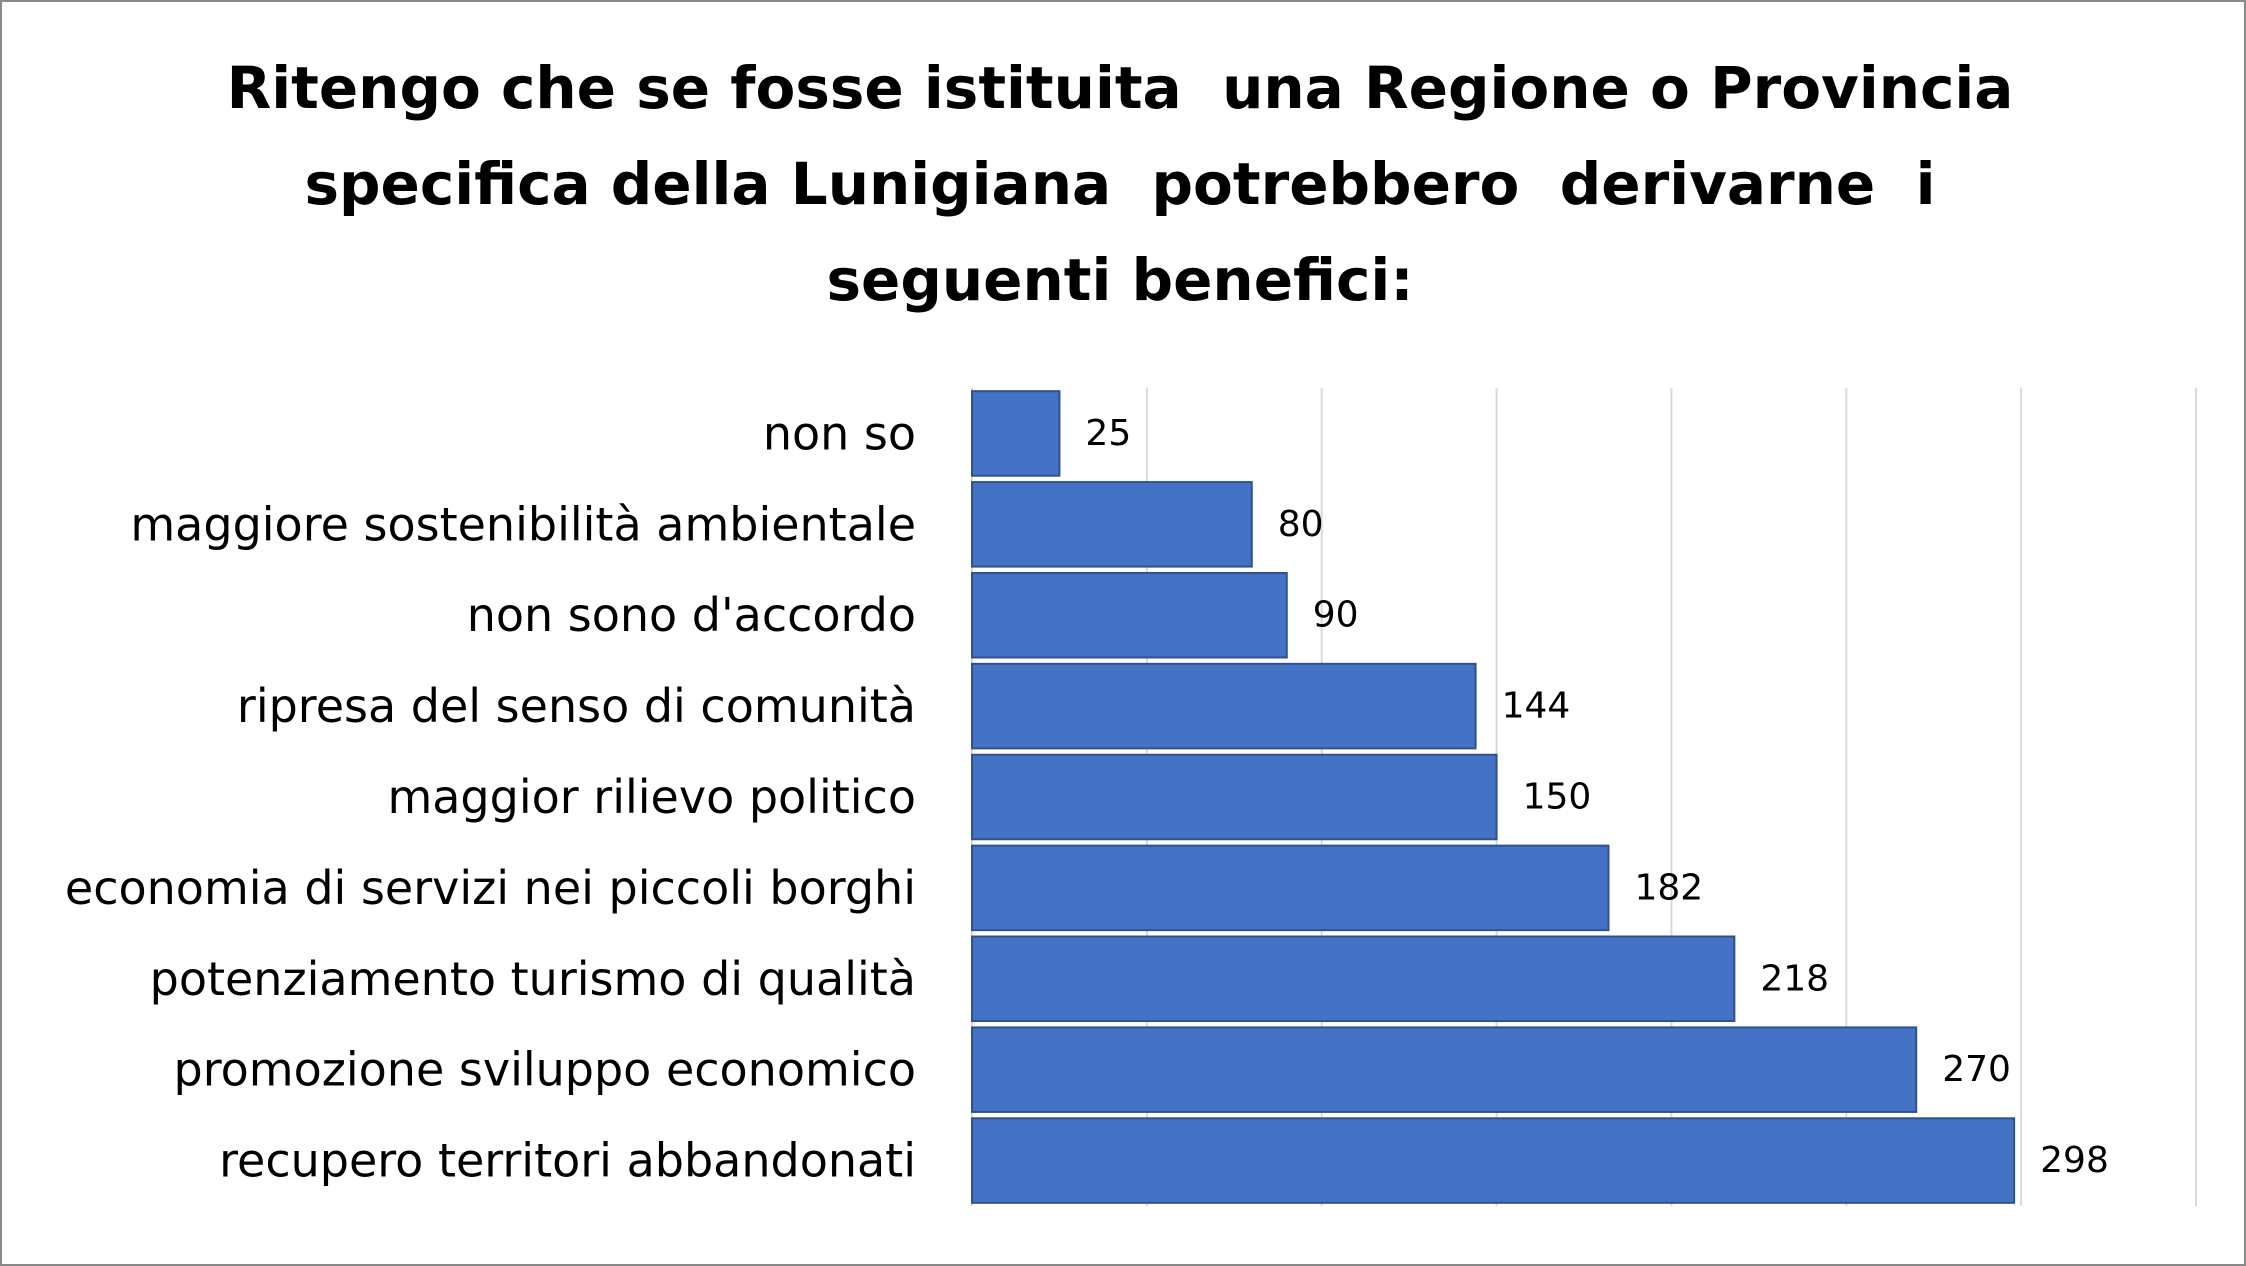 The image size is (2246, 1266). Describe the element at coordinates (523, 524) in the screenshot. I see `category-label: maggiore sostenibilità ambientale` at that location.